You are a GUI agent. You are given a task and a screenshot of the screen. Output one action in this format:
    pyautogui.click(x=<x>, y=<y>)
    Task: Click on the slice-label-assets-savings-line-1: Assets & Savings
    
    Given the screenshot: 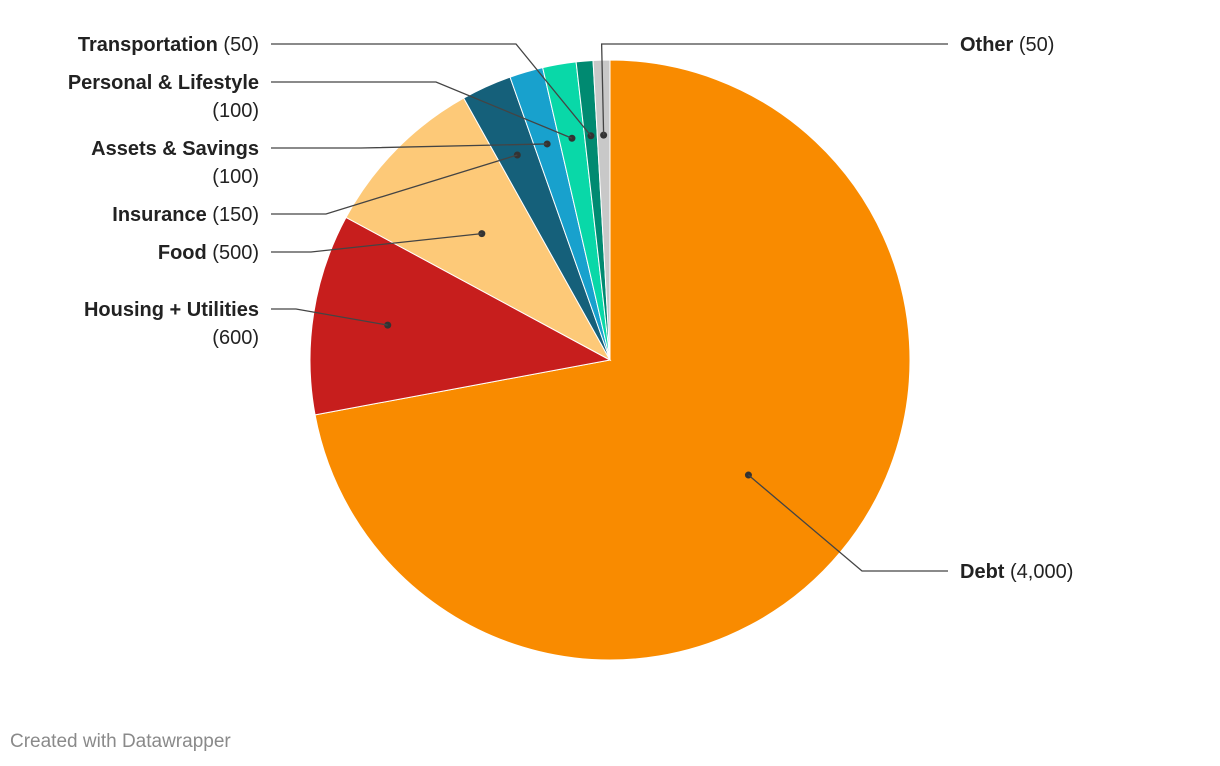 What is the action you would take?
    pyautogui.click(x=175, y=149)
    